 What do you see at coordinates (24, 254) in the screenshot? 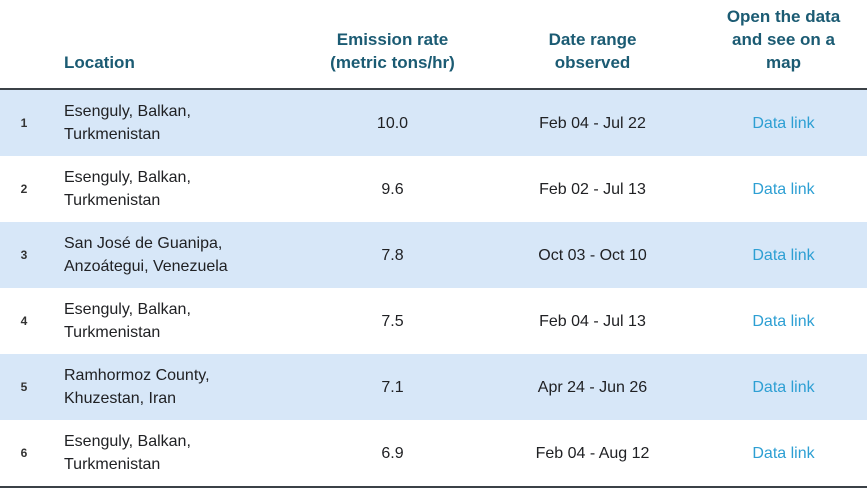
I see `row-number: 3` at bounding box center [24, 254].